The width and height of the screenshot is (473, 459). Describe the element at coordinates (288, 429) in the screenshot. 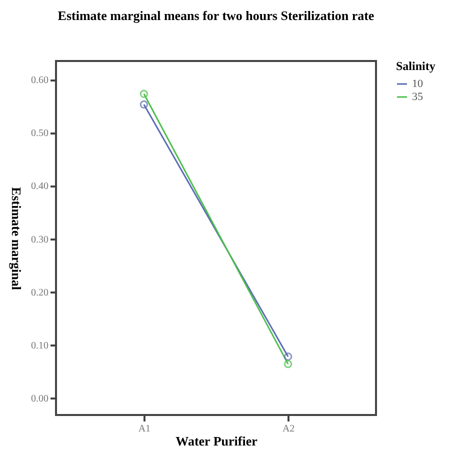

I see `x-tick-label: A2` at that location.